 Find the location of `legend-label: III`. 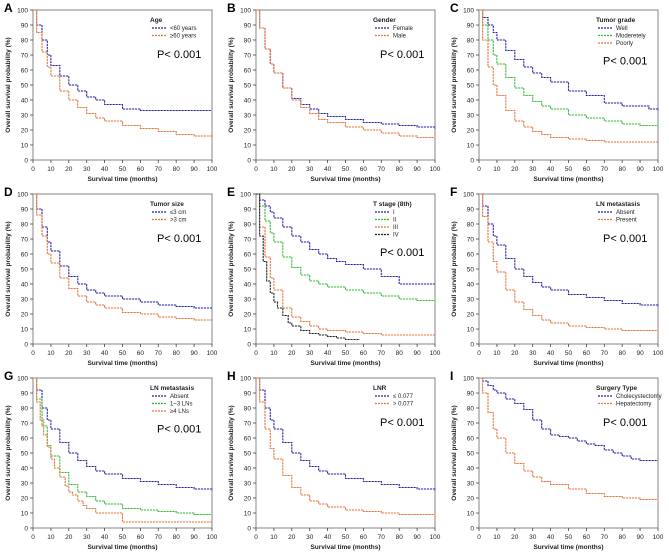

legend-label: III is located at coordinates (395, 228).